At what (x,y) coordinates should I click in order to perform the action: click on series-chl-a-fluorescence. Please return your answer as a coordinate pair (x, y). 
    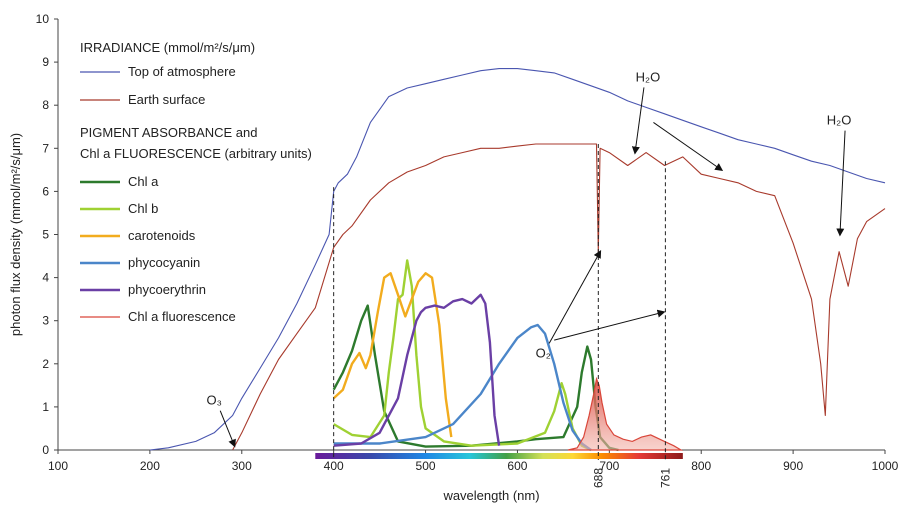
    Looking at the image, I should click on (625, 413).